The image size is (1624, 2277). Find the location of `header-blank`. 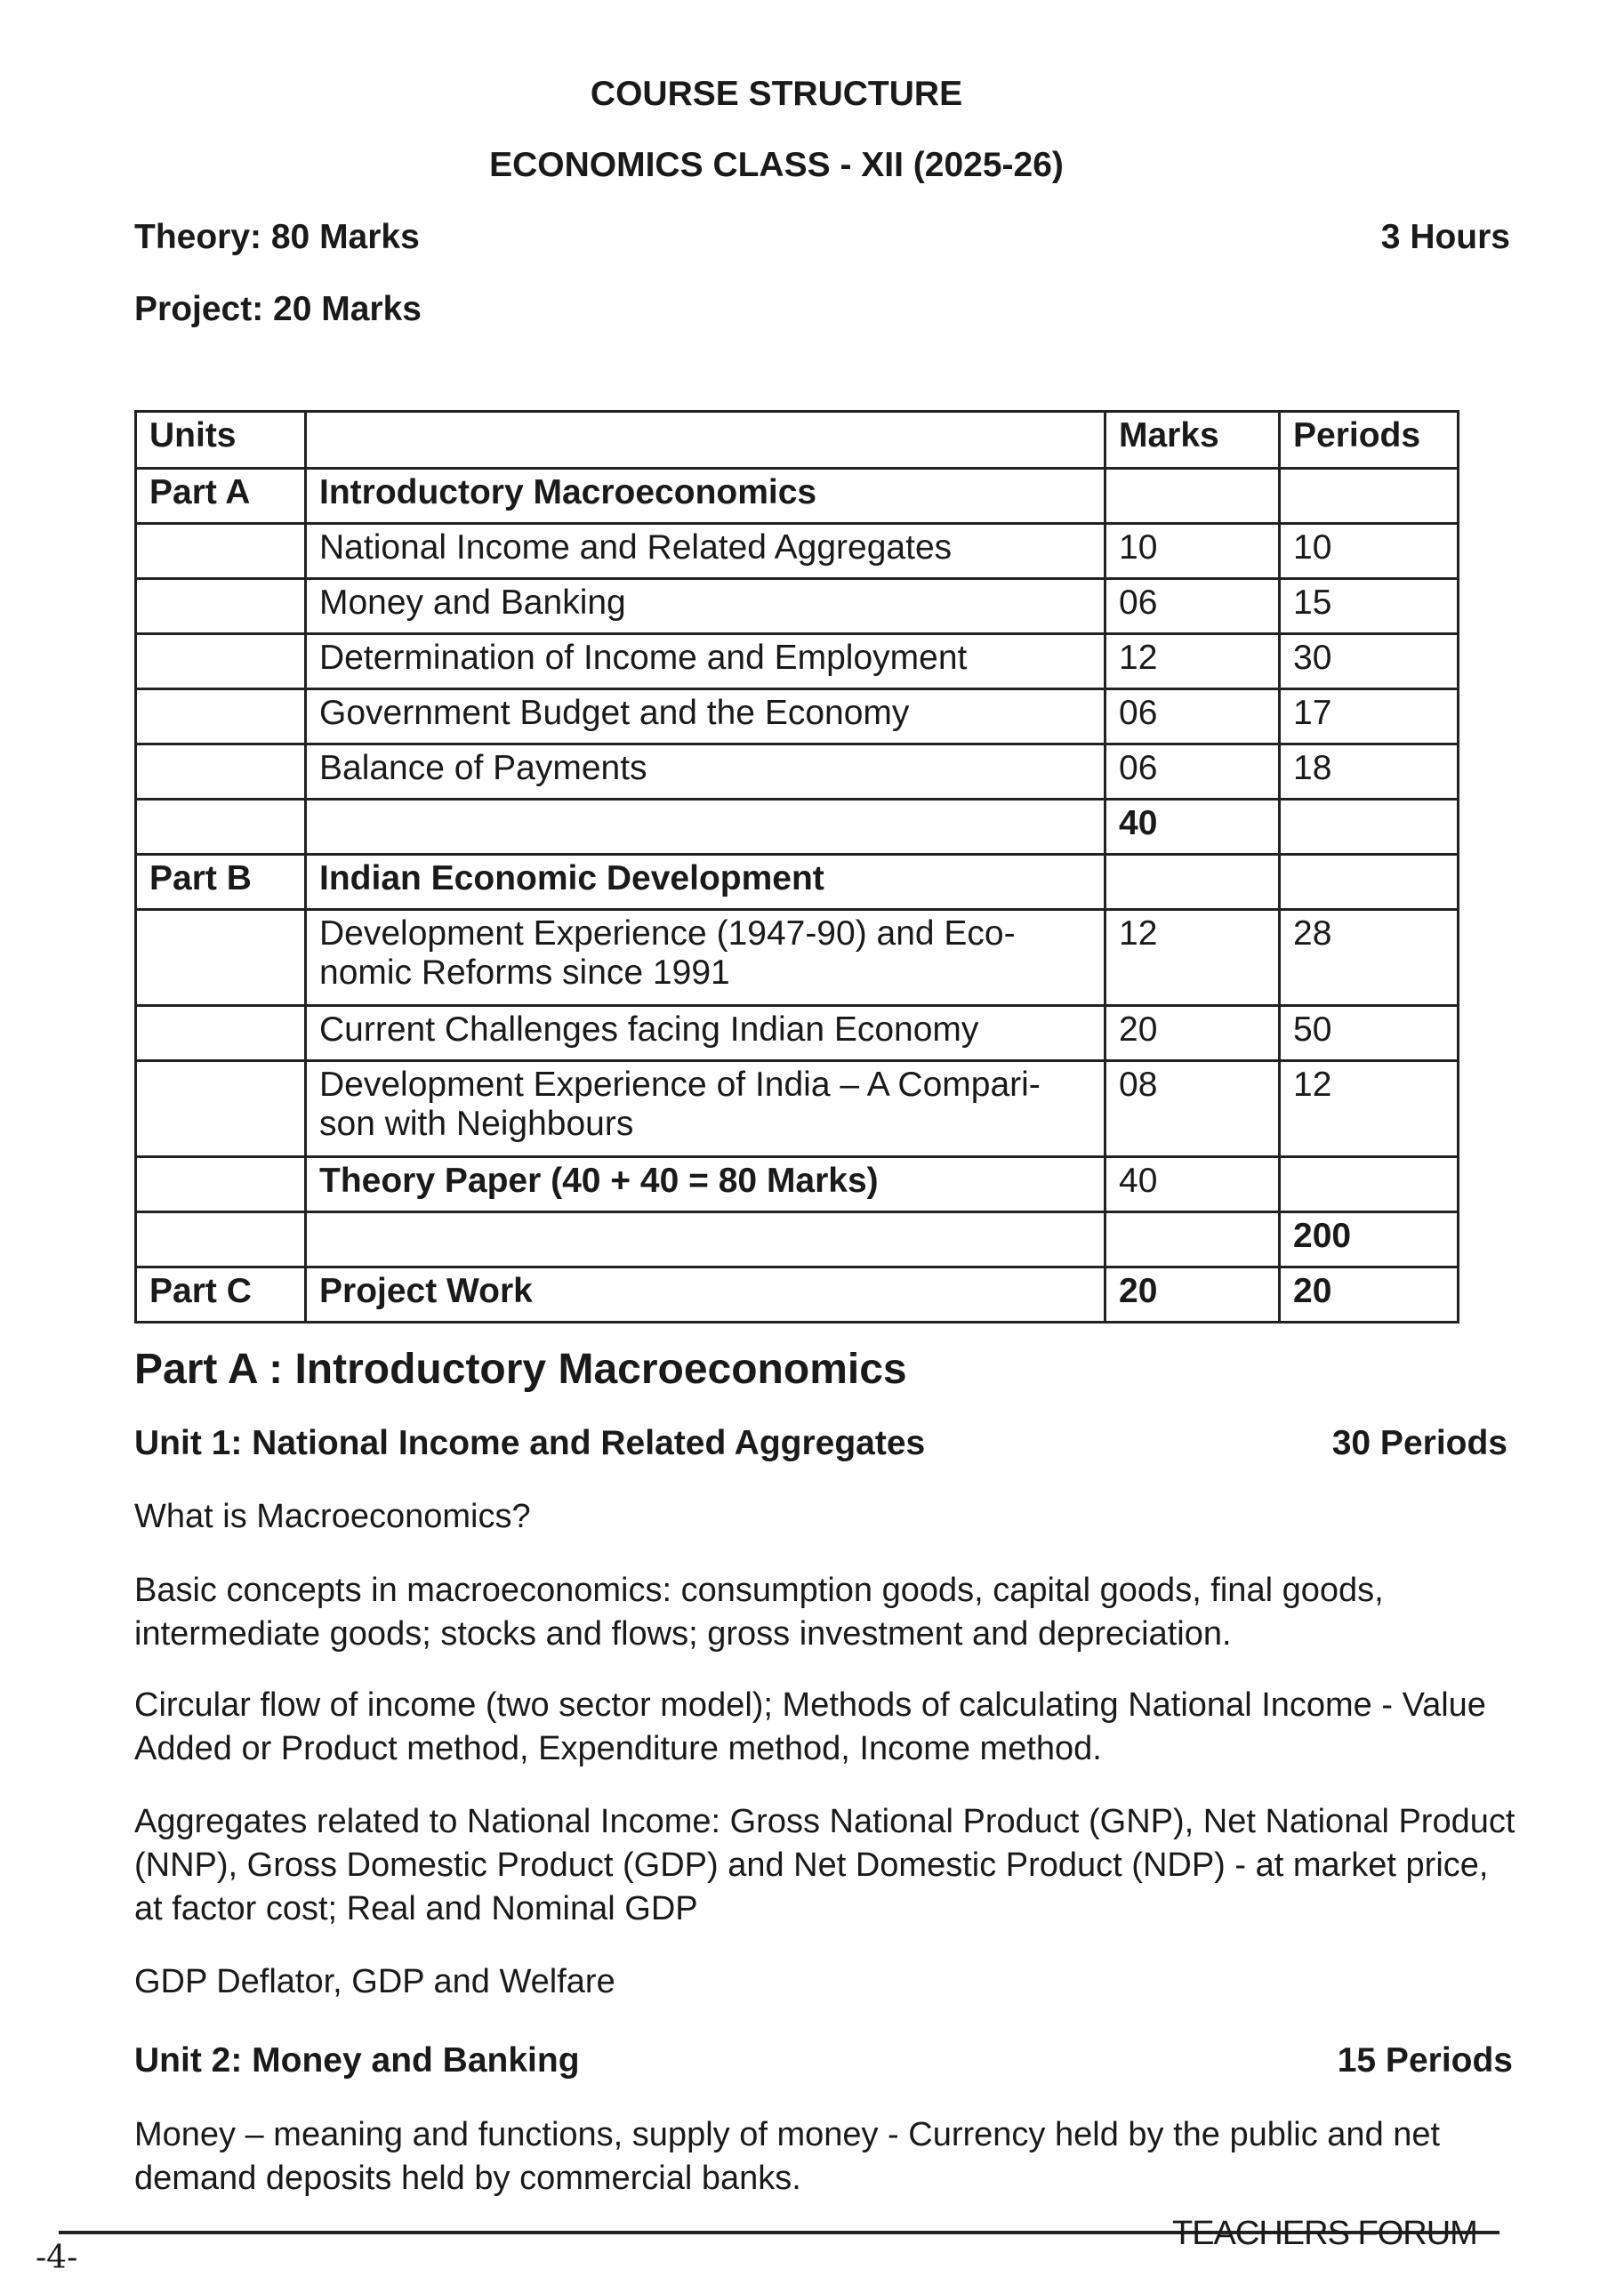

header-blank is located at coordinates (705, 440).